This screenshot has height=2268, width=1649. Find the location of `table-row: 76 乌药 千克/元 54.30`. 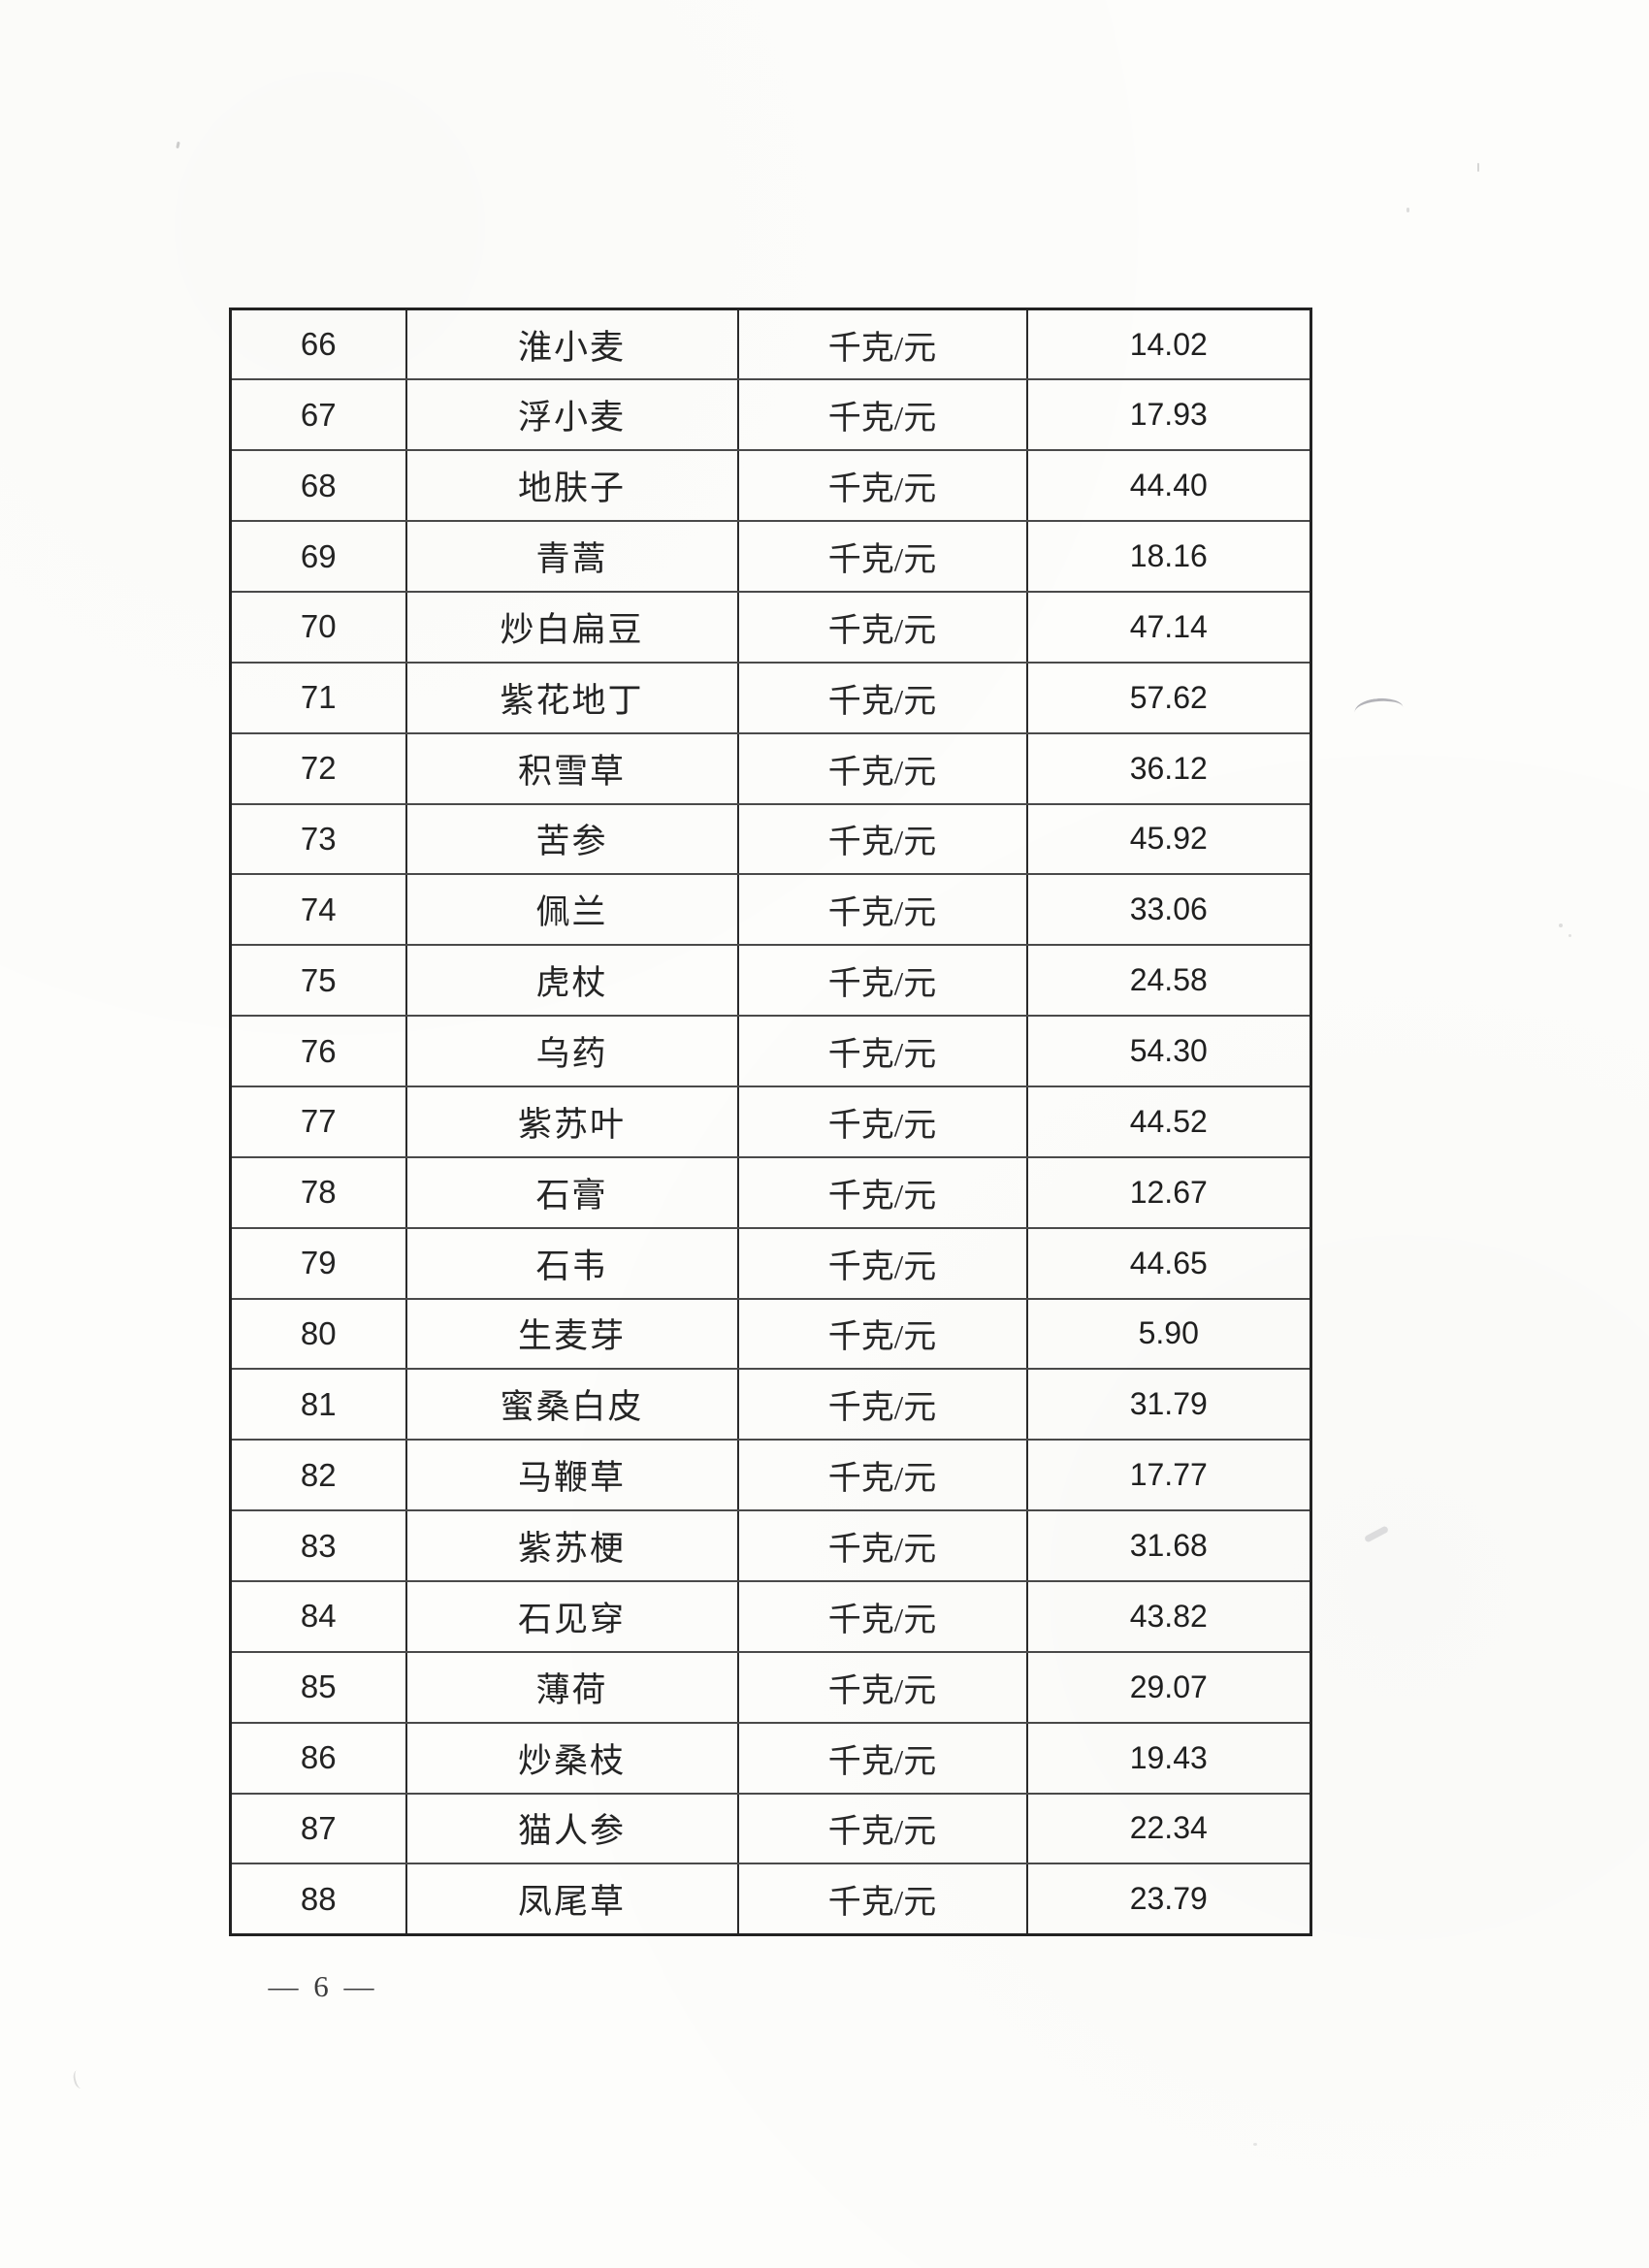

table-row: 76 乌药 千克/元 54.30 is located at coordinates (770, 1051).